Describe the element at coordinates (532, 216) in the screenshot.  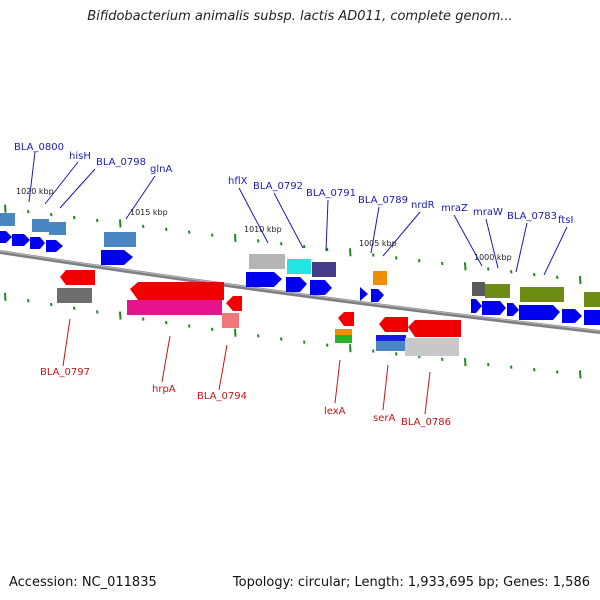
I see `gene-label-BLA_0783: BLA_0783` at that location.